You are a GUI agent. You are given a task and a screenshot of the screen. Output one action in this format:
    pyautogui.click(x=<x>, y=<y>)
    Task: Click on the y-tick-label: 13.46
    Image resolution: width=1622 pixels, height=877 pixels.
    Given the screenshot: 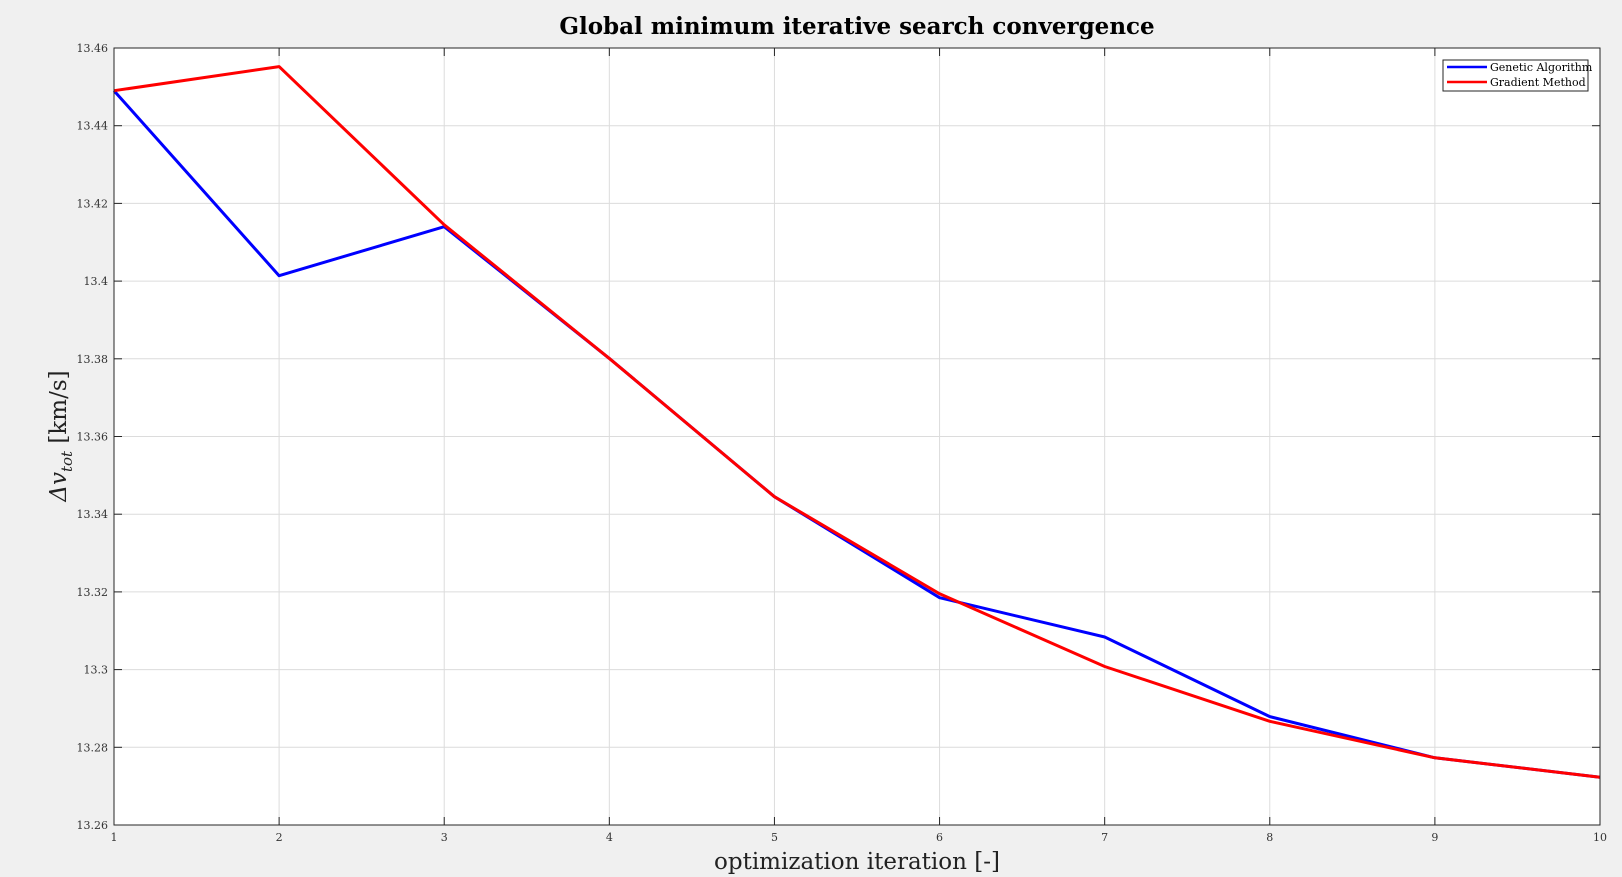 What is the action you would take?
    pyautogui.click(x=93, y=48)
    